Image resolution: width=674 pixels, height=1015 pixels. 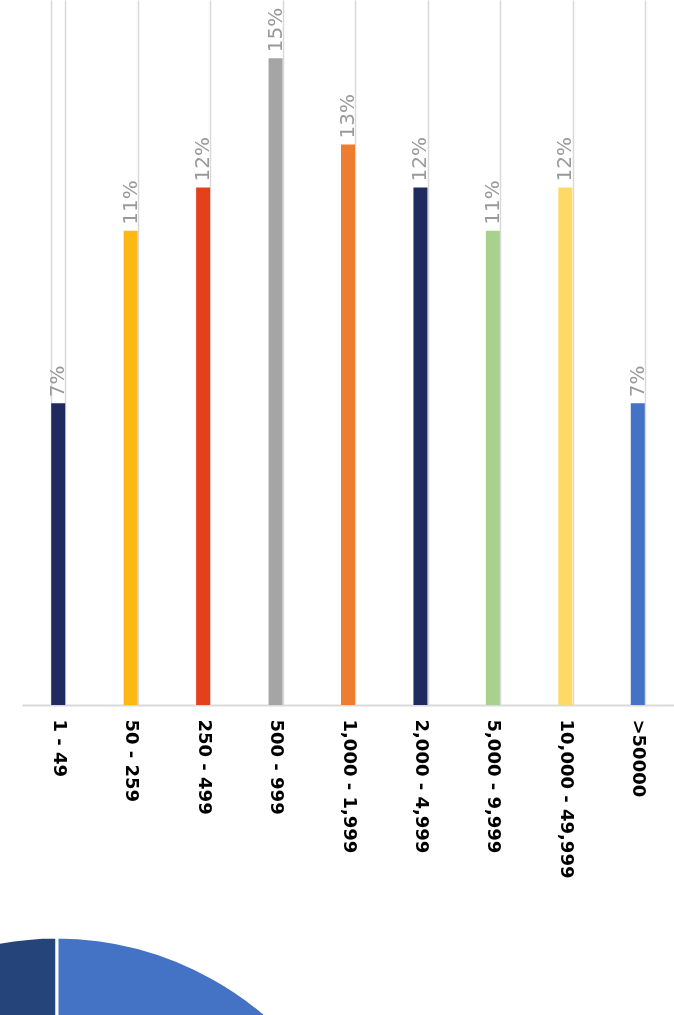 I want to click on x-tick-label: 50 - 259, so click(x=133, y=761).